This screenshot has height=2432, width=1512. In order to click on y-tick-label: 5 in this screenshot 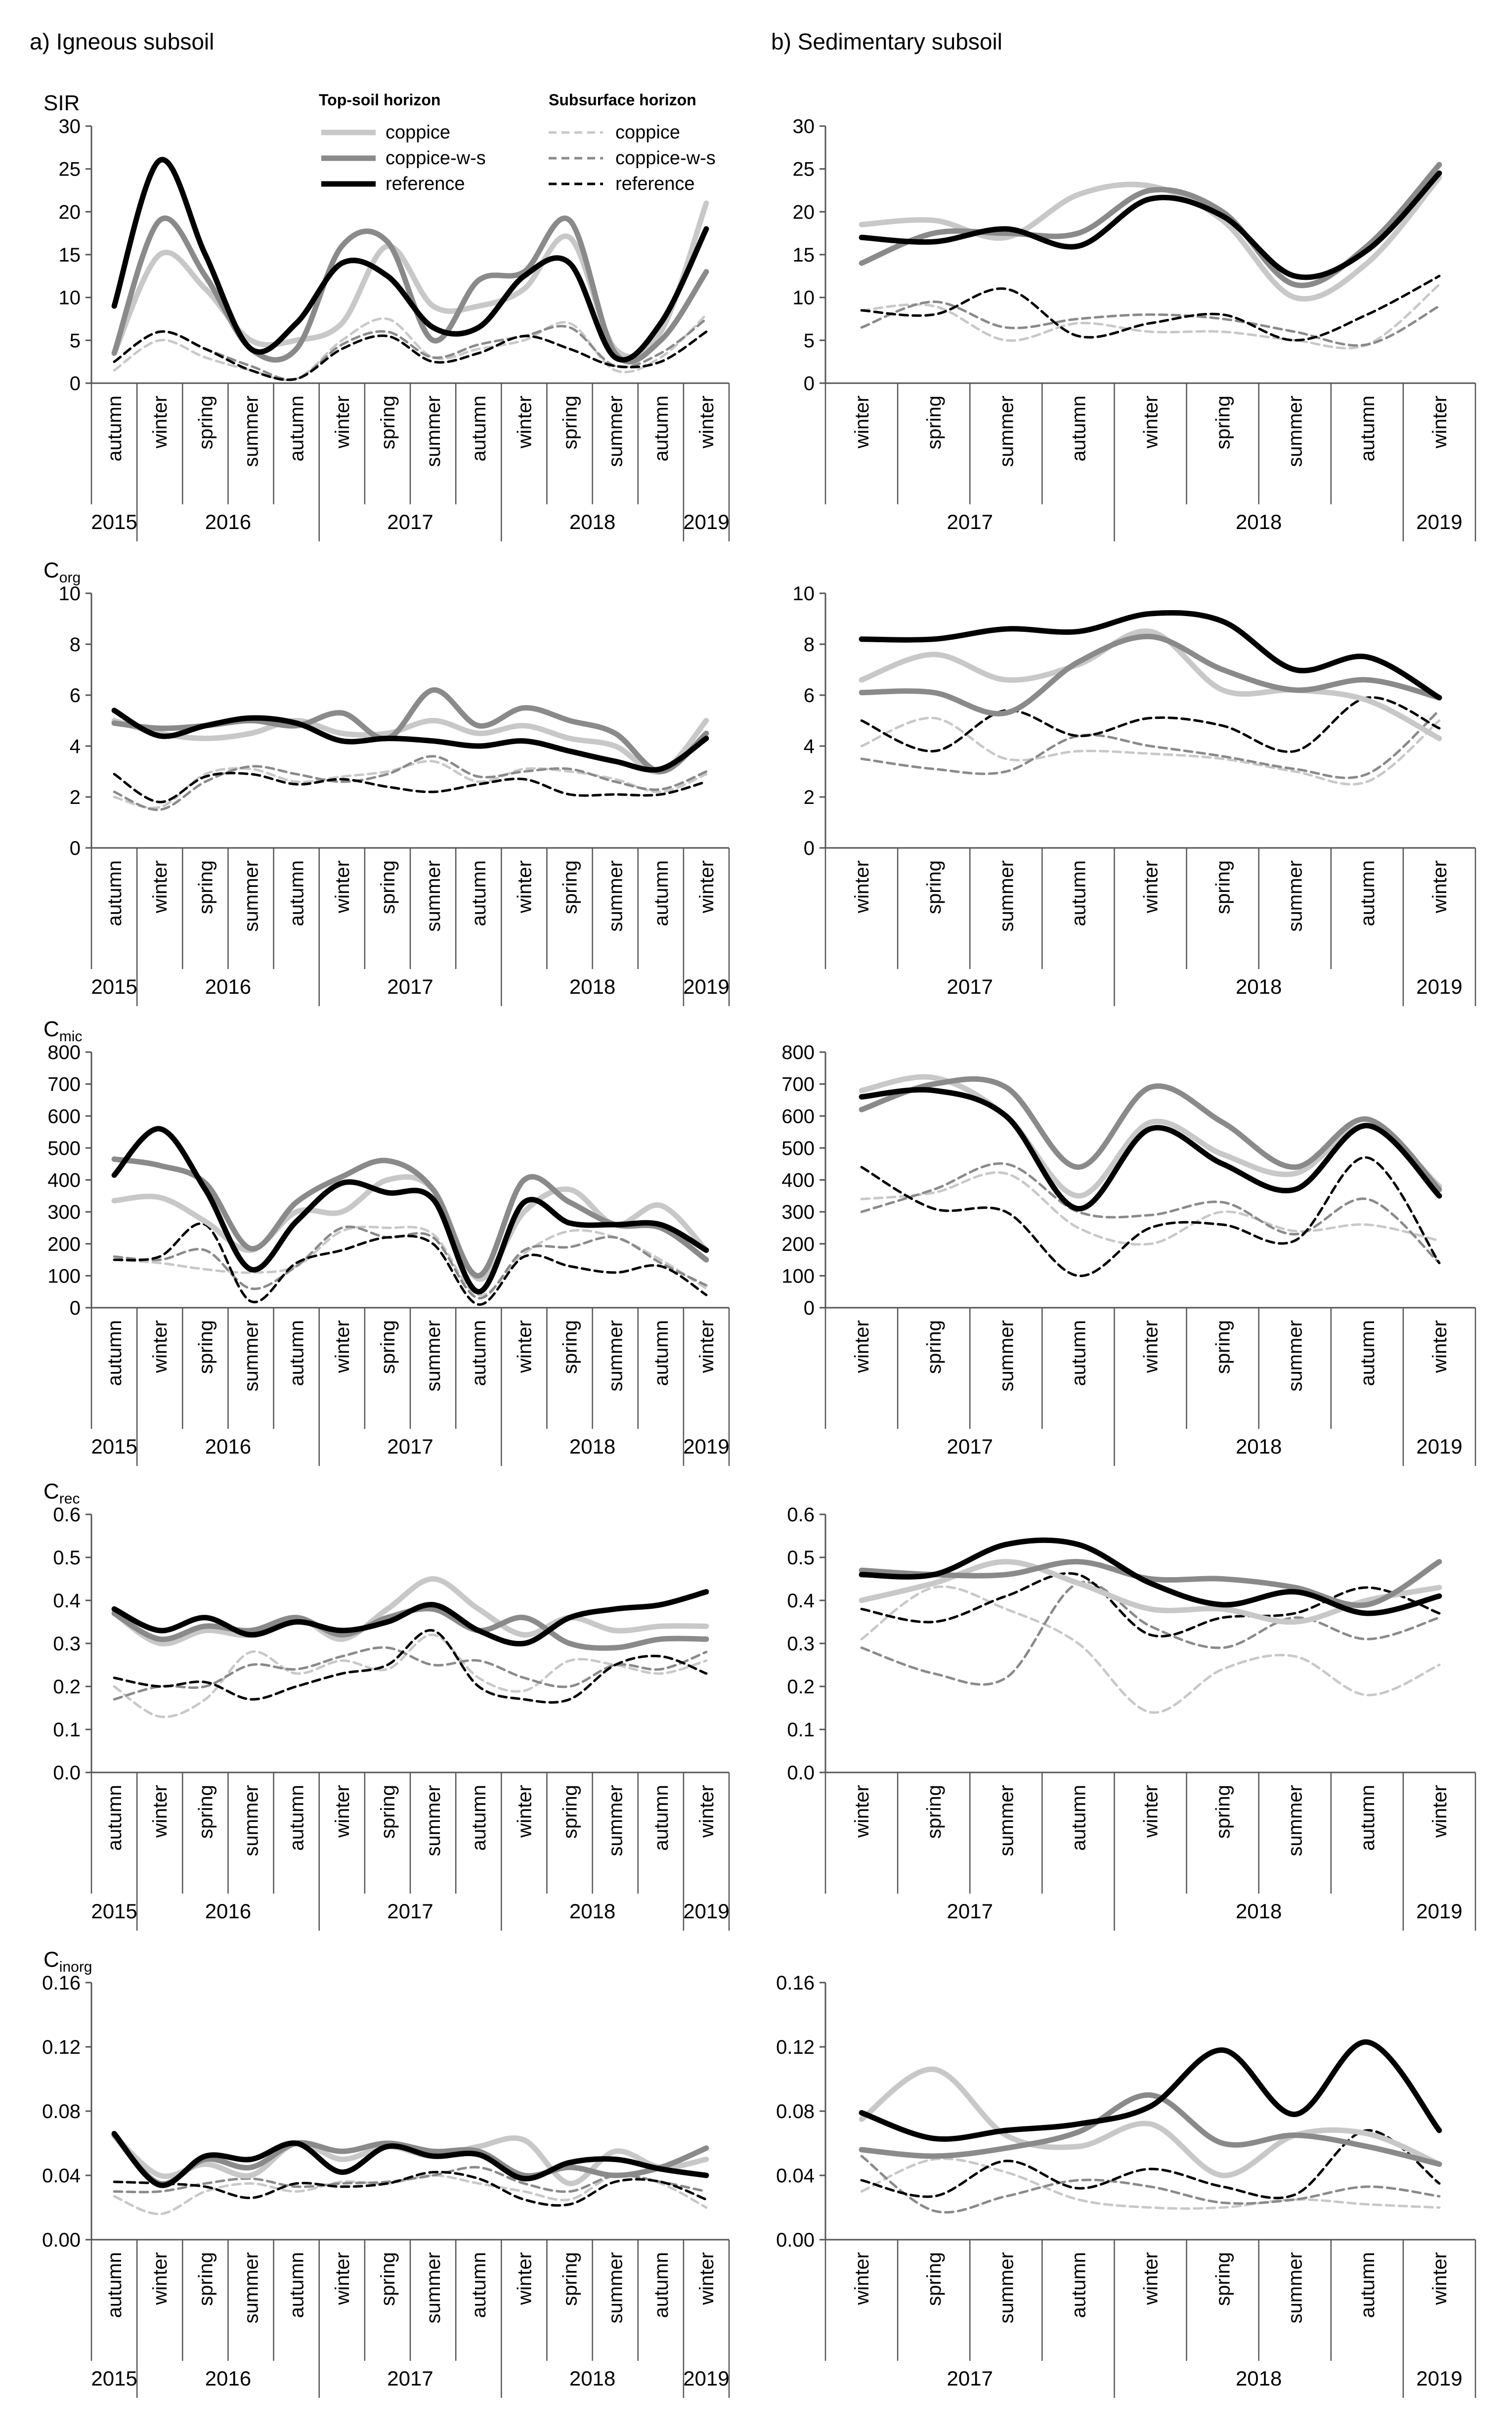, I will do `click(810, 341)`.